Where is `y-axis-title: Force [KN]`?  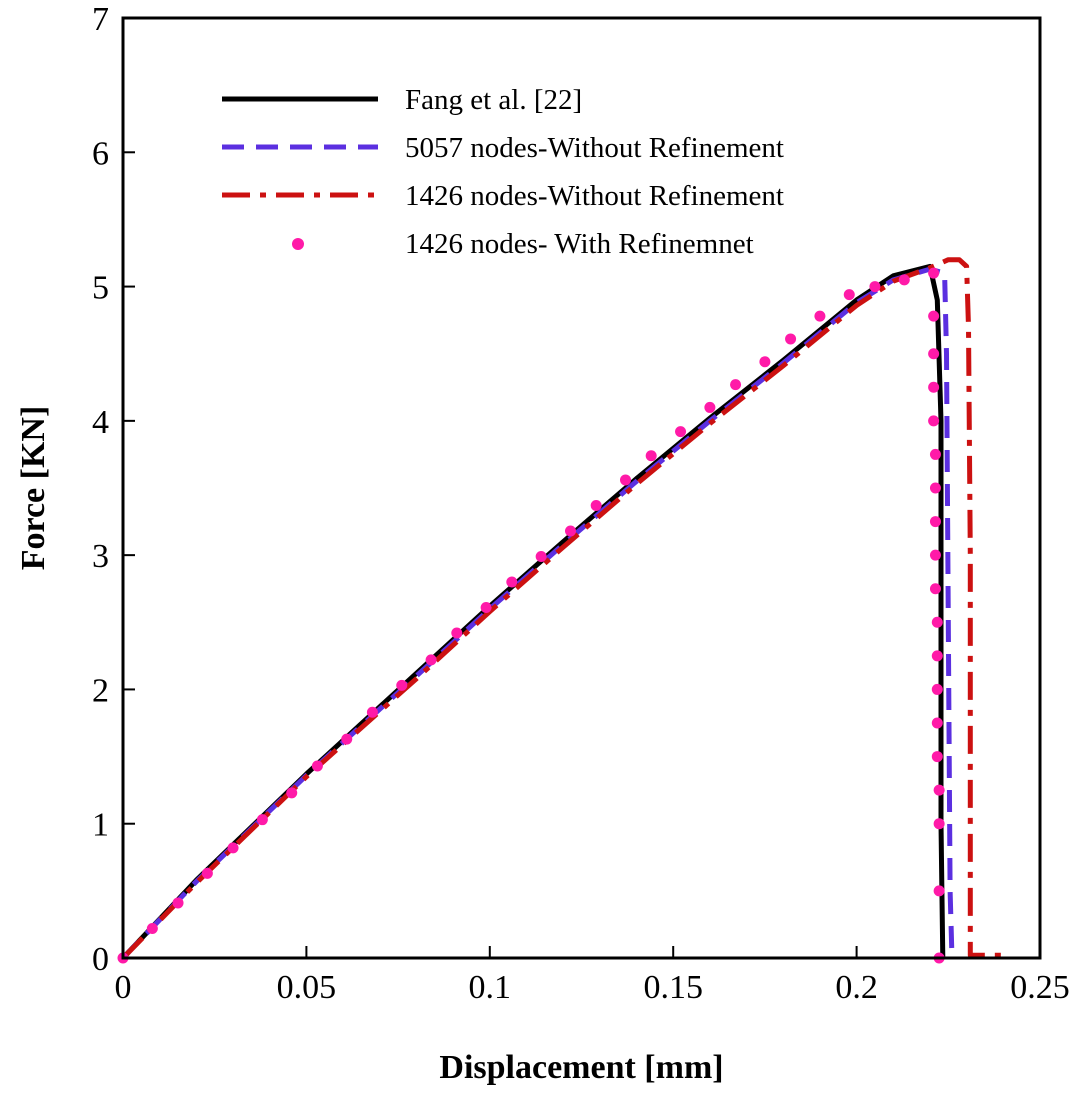
y-axis-title: Force [KN] is located at coordinates (33, 488).